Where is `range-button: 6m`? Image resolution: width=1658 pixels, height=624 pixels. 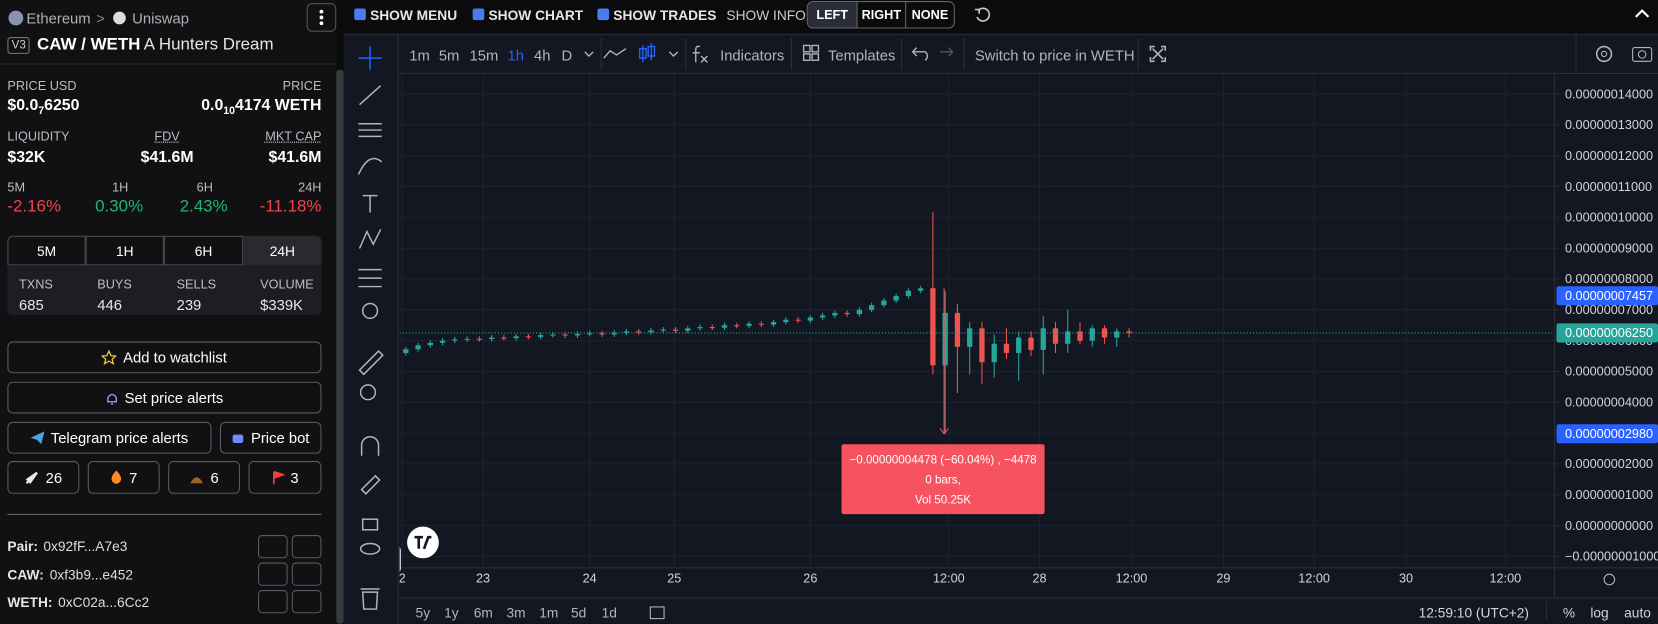 range-button: 6m is located at coordinates (483, 612).